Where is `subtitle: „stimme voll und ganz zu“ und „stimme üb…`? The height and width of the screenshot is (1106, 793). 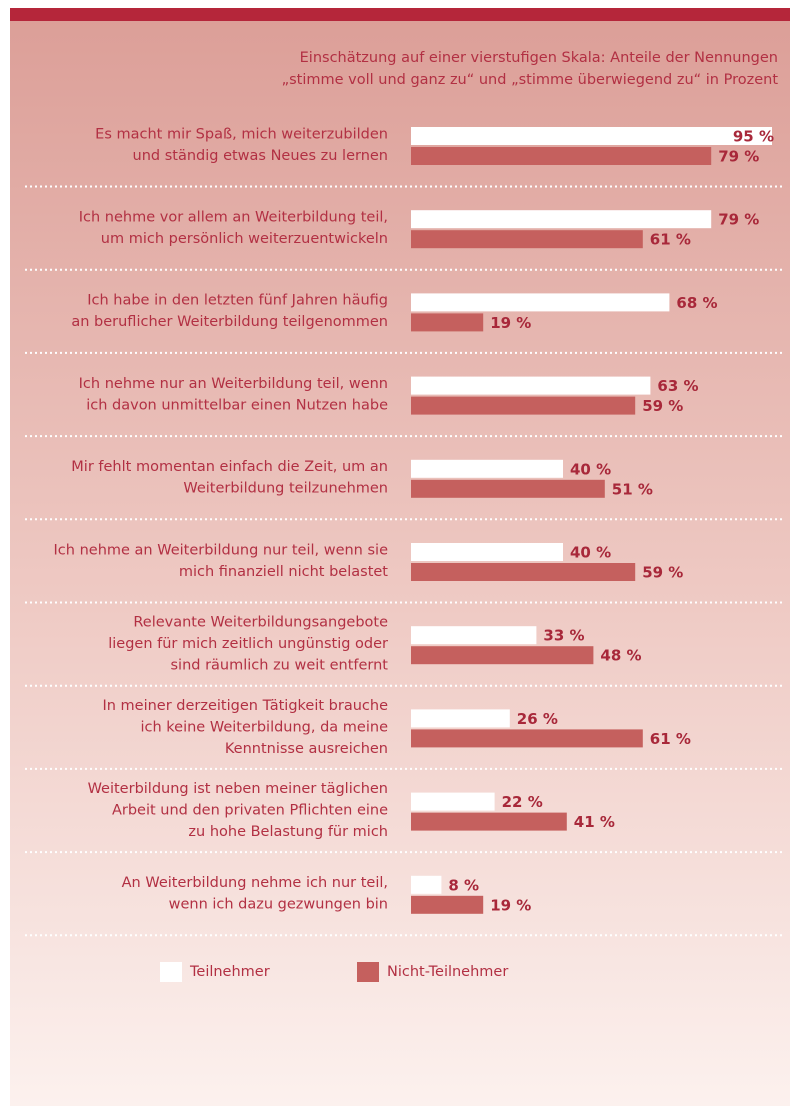 subtitle: „stimme voll und ganz zu“ und „stimme üb… is located at coordinates (530, 80).